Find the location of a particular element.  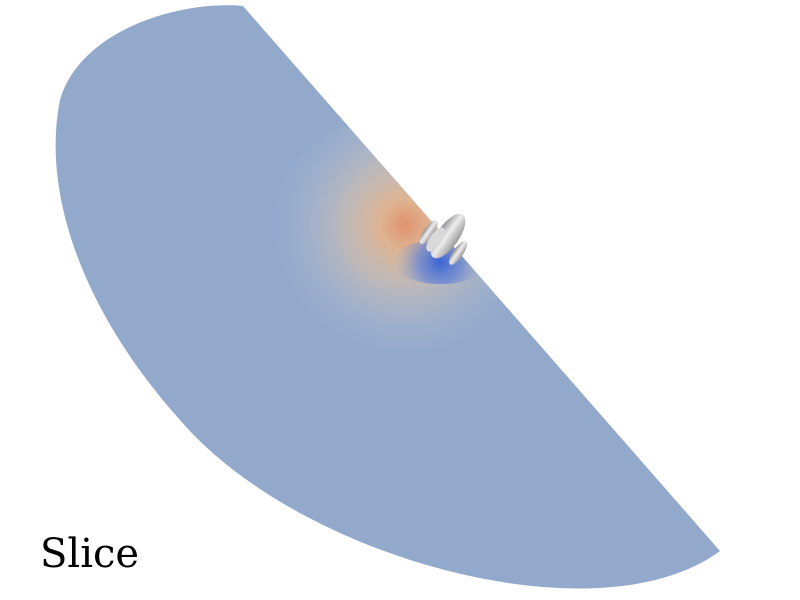

warm-field-region is located at coordinates (405, 235).